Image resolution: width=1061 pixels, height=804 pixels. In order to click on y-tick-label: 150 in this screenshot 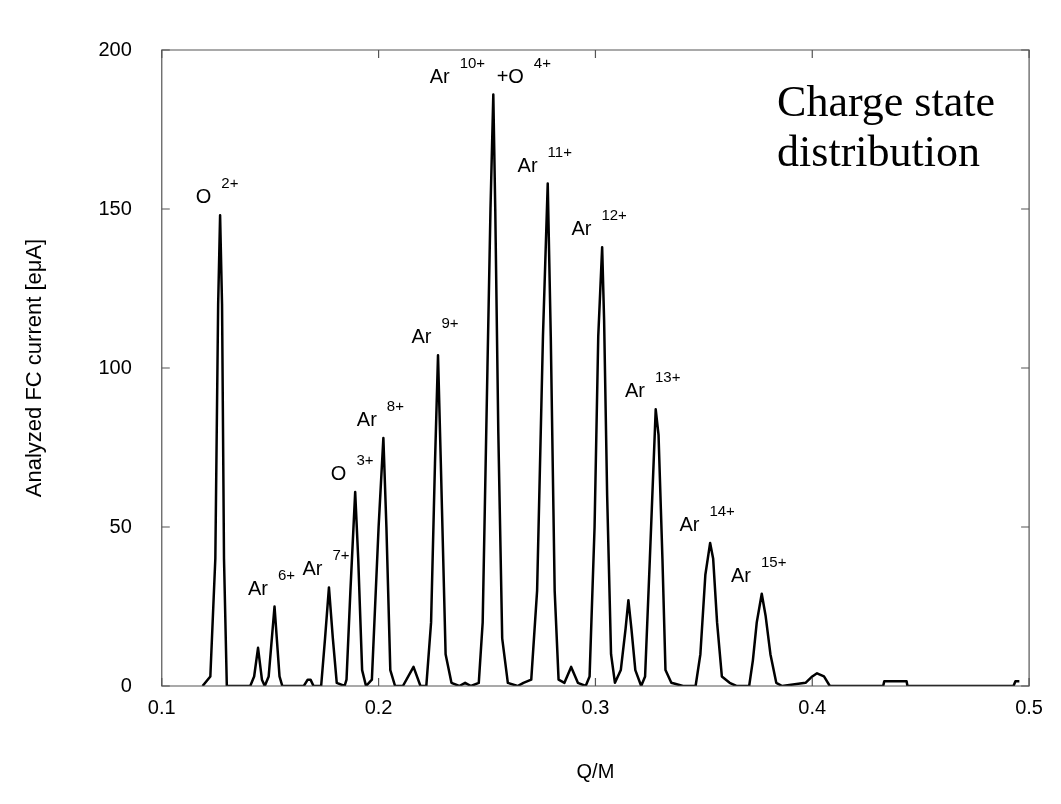, I will do `click(115, 207)`.